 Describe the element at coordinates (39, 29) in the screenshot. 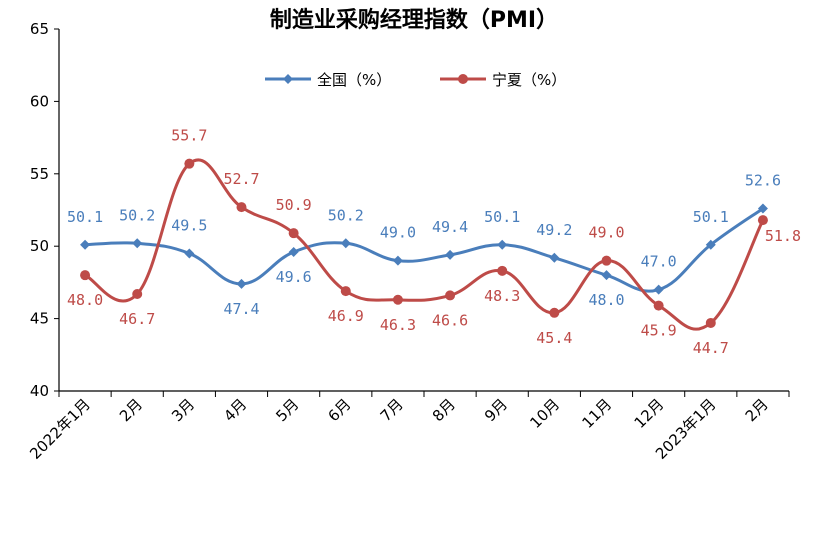

I see `y-tick-label: 65` at that location.